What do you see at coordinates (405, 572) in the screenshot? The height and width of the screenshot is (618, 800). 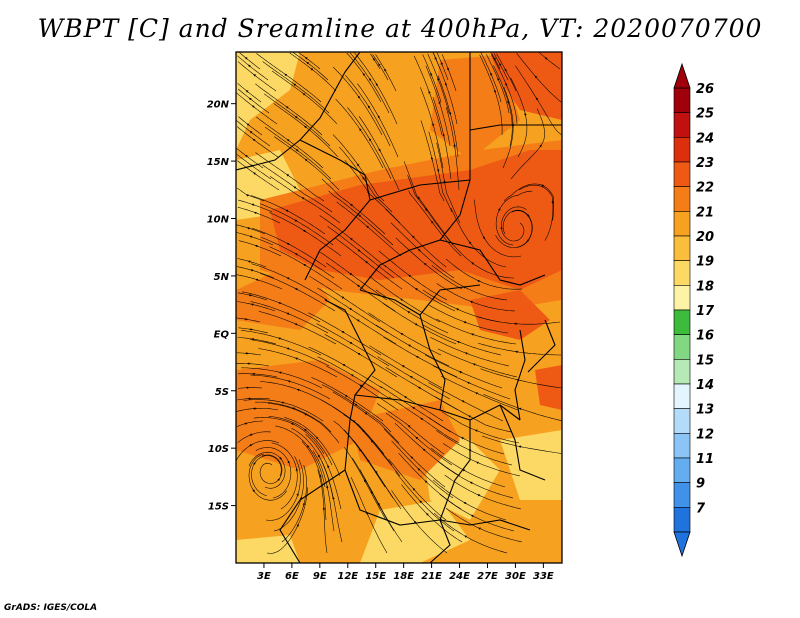 I see `longitude-axis: 3E 6E 9E 12E 15E 18E 21E 24E 27E 30E 33E` at bounding box center [405, 572].